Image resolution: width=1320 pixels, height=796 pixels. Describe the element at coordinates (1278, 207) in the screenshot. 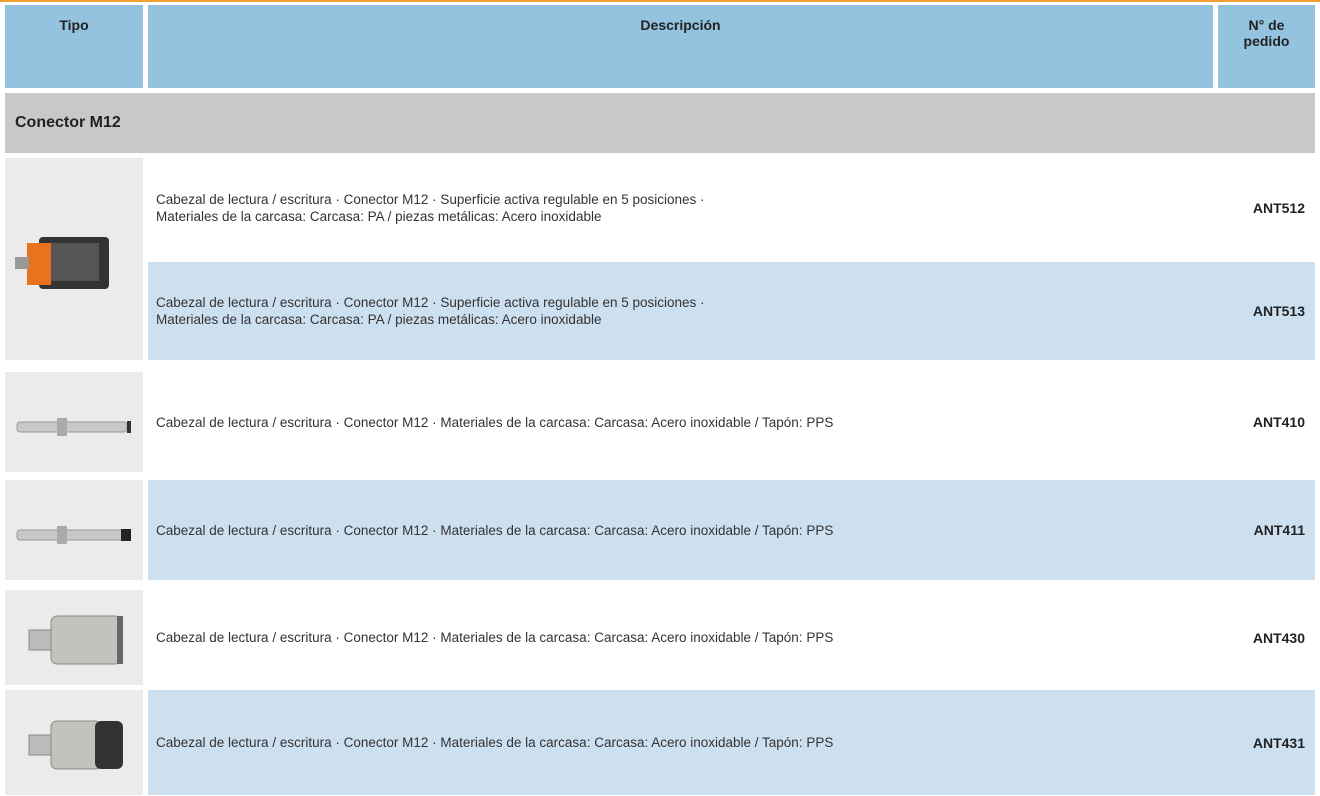

I see `order-number: ANT512` at that location.